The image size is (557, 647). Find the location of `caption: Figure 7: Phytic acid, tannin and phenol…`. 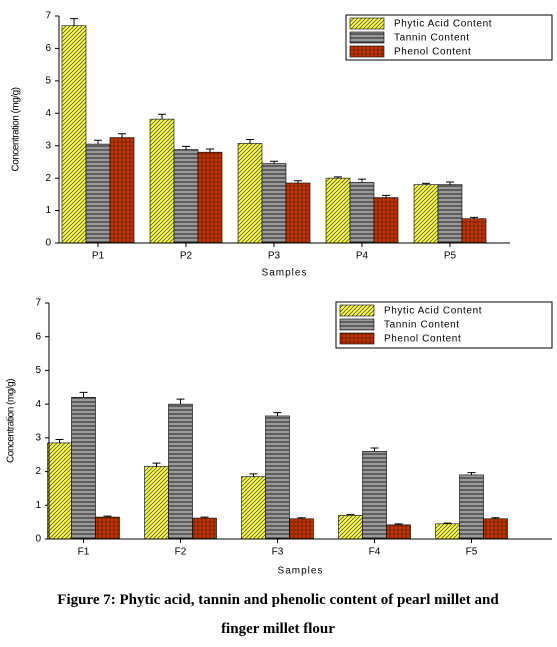

caption: Figure 7: Phytic acid, tannin and phenol… is located at coordinates (278, 614).